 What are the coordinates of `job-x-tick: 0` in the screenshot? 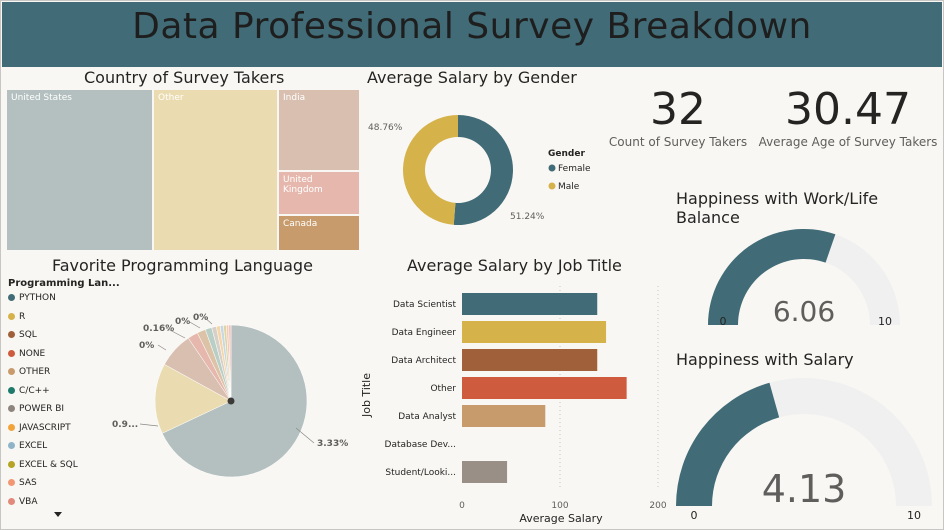 It's located at (462, 506).